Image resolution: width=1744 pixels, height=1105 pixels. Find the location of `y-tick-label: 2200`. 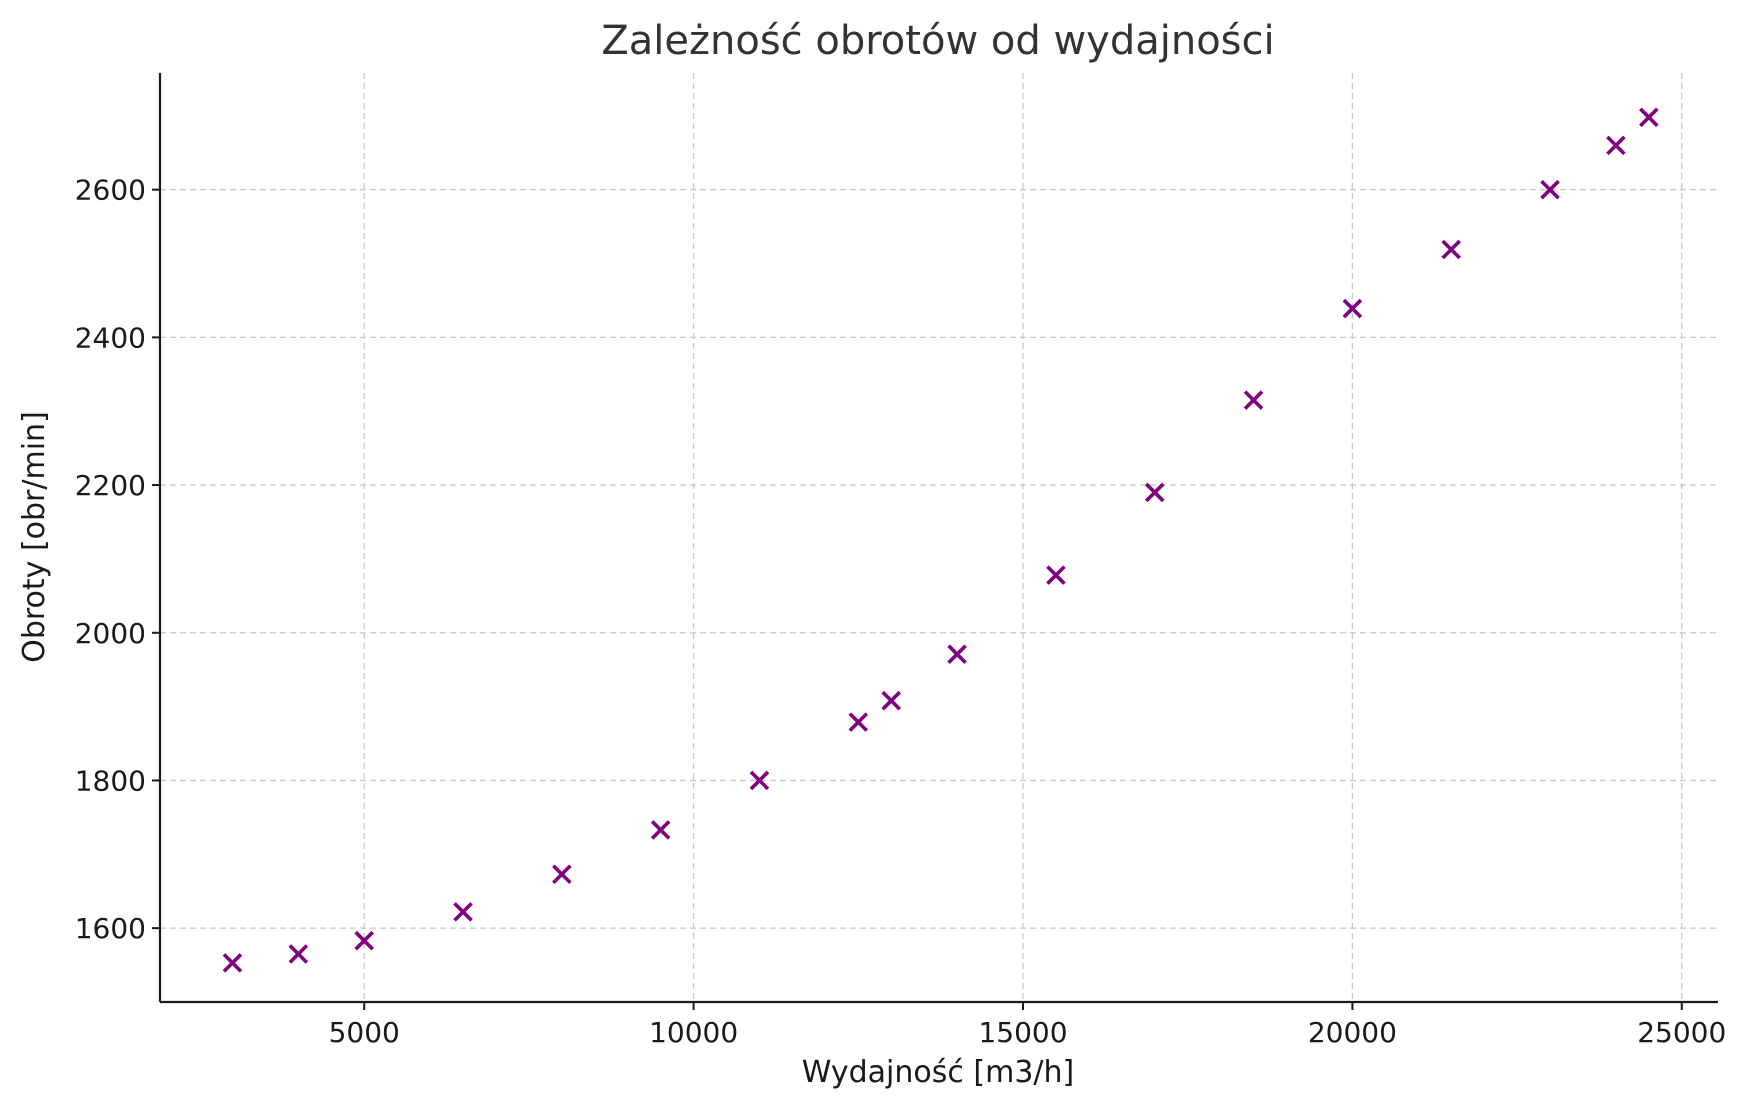

y-tick-label: 2200 is located at coordinates (110, 485).